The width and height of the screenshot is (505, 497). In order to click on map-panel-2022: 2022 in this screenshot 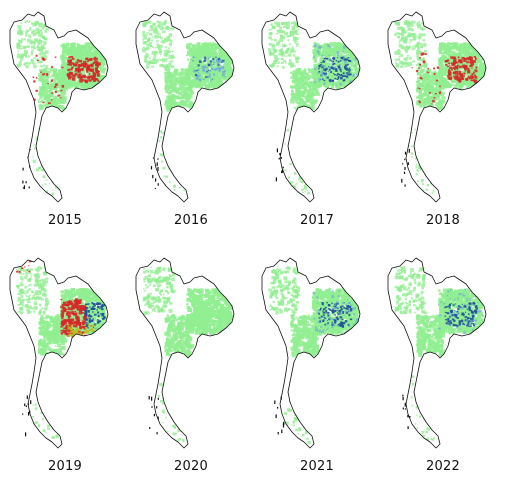, I will do `click(442, 375)`.